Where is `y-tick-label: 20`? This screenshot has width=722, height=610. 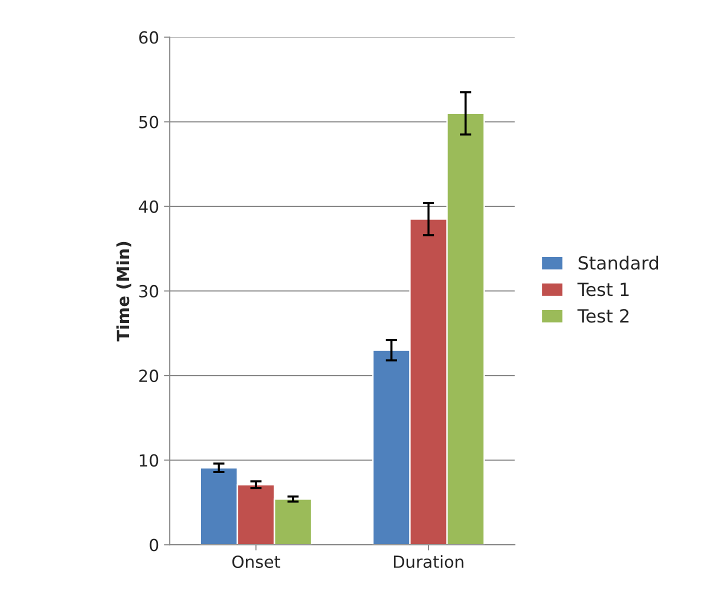
y-tick-label: 20 is located at coordinates (148, 376).